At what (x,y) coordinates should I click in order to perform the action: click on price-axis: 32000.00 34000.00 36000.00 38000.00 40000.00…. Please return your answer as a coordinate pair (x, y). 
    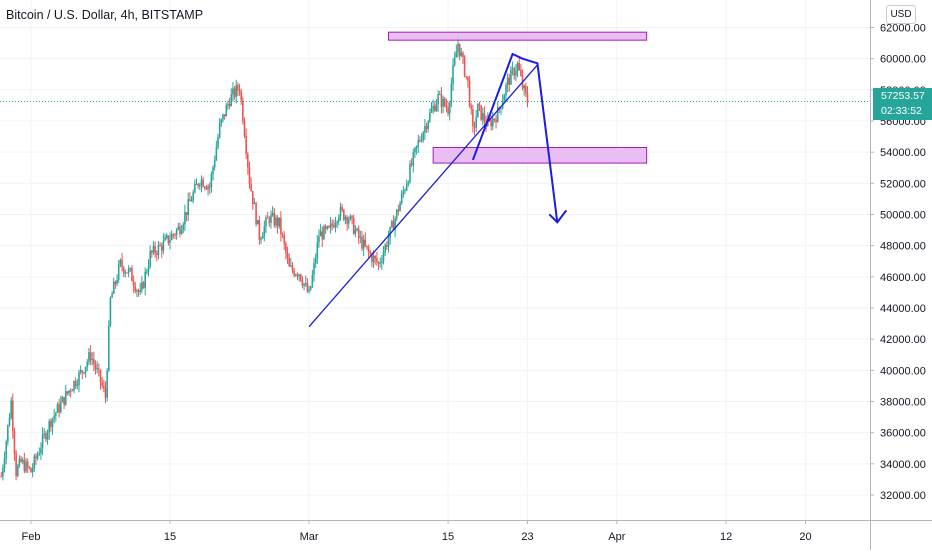
    Looking at the image, I should click on (898, 263).